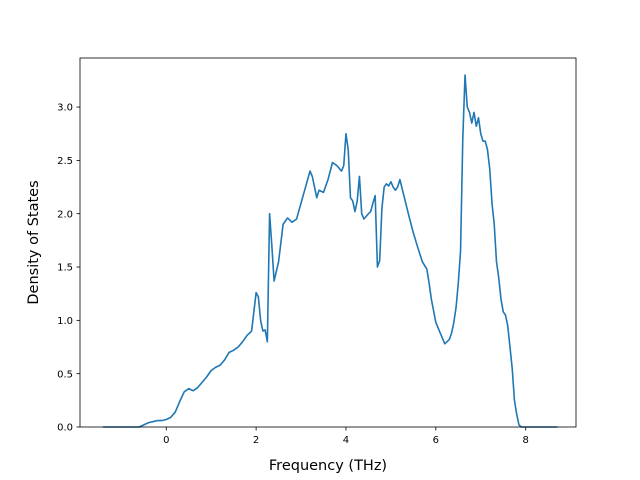 This screenshot has height=480, width=640. Describe the element at coordinates (65, 108) in the screenshot. I see `y-tick-label: 3.0` at that location.